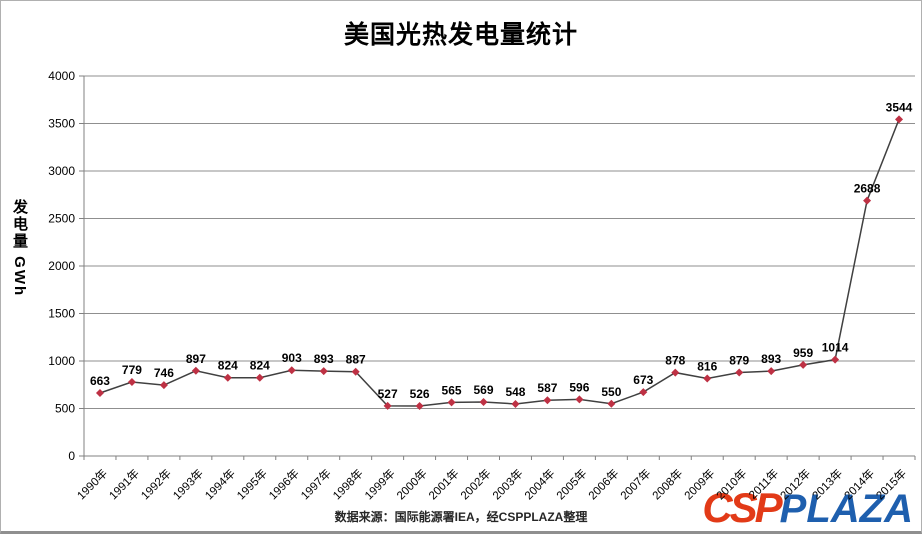  Describe the element at coordinates (547, 388) in the screenshot. I see `data-point-label: 587` at that location.